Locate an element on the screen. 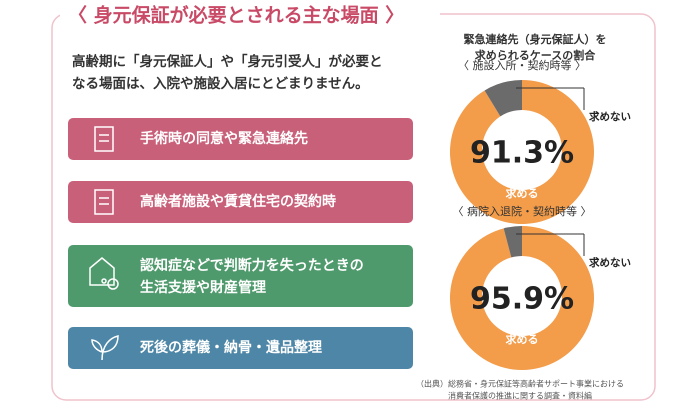  value-label: 91.3% is located at coordinates (522, 153).